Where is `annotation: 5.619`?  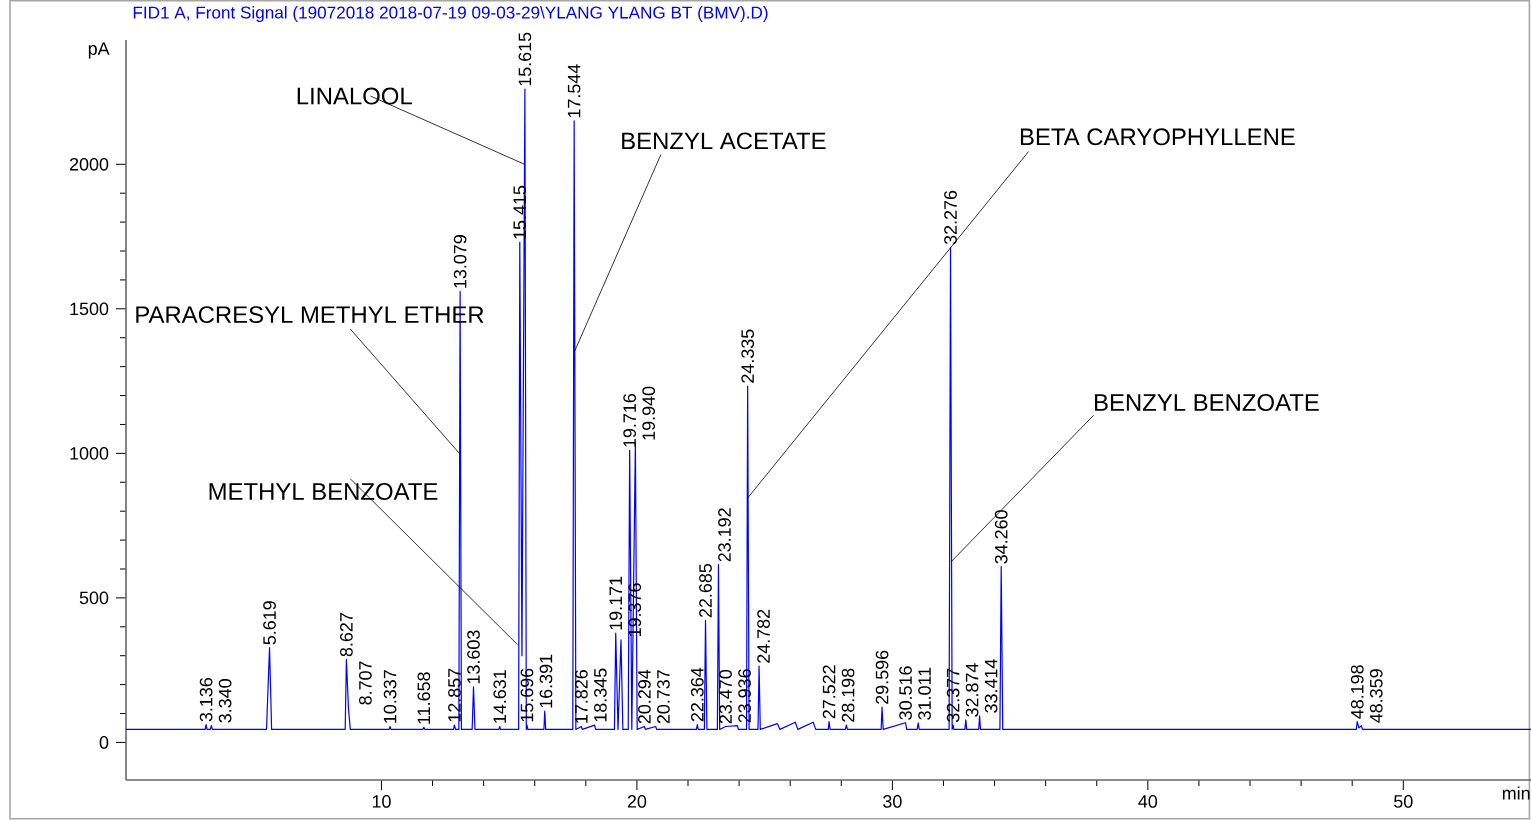
annotation: 5.619 is located at coordinates (269, 623).